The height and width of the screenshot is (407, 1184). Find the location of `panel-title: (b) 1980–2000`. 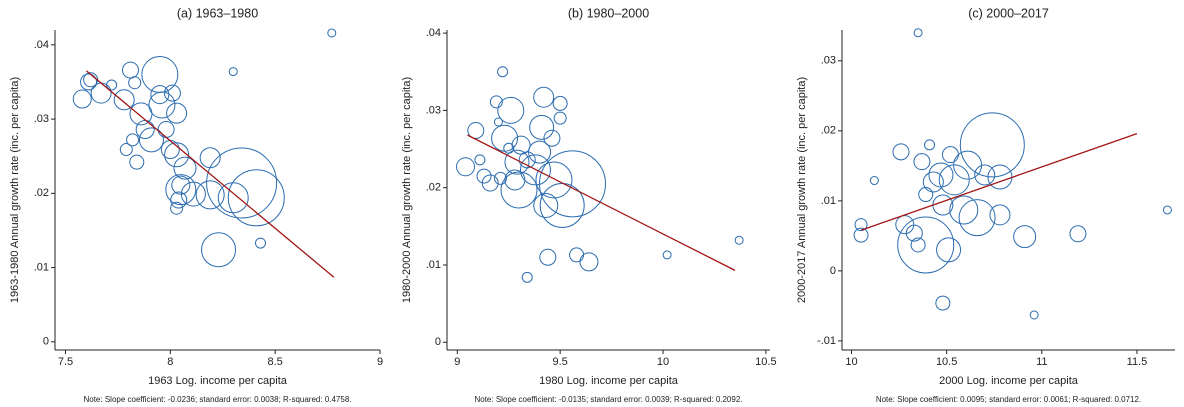

panel-title: (b) 1980–2000 is located at coordinates (608, 13).